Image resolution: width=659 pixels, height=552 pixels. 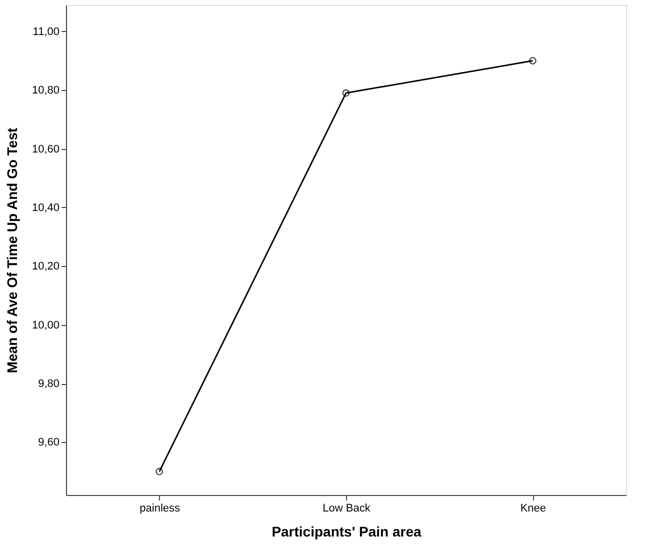 I want to click on y-tick-label: 10,20, so click(x=46, y=266).